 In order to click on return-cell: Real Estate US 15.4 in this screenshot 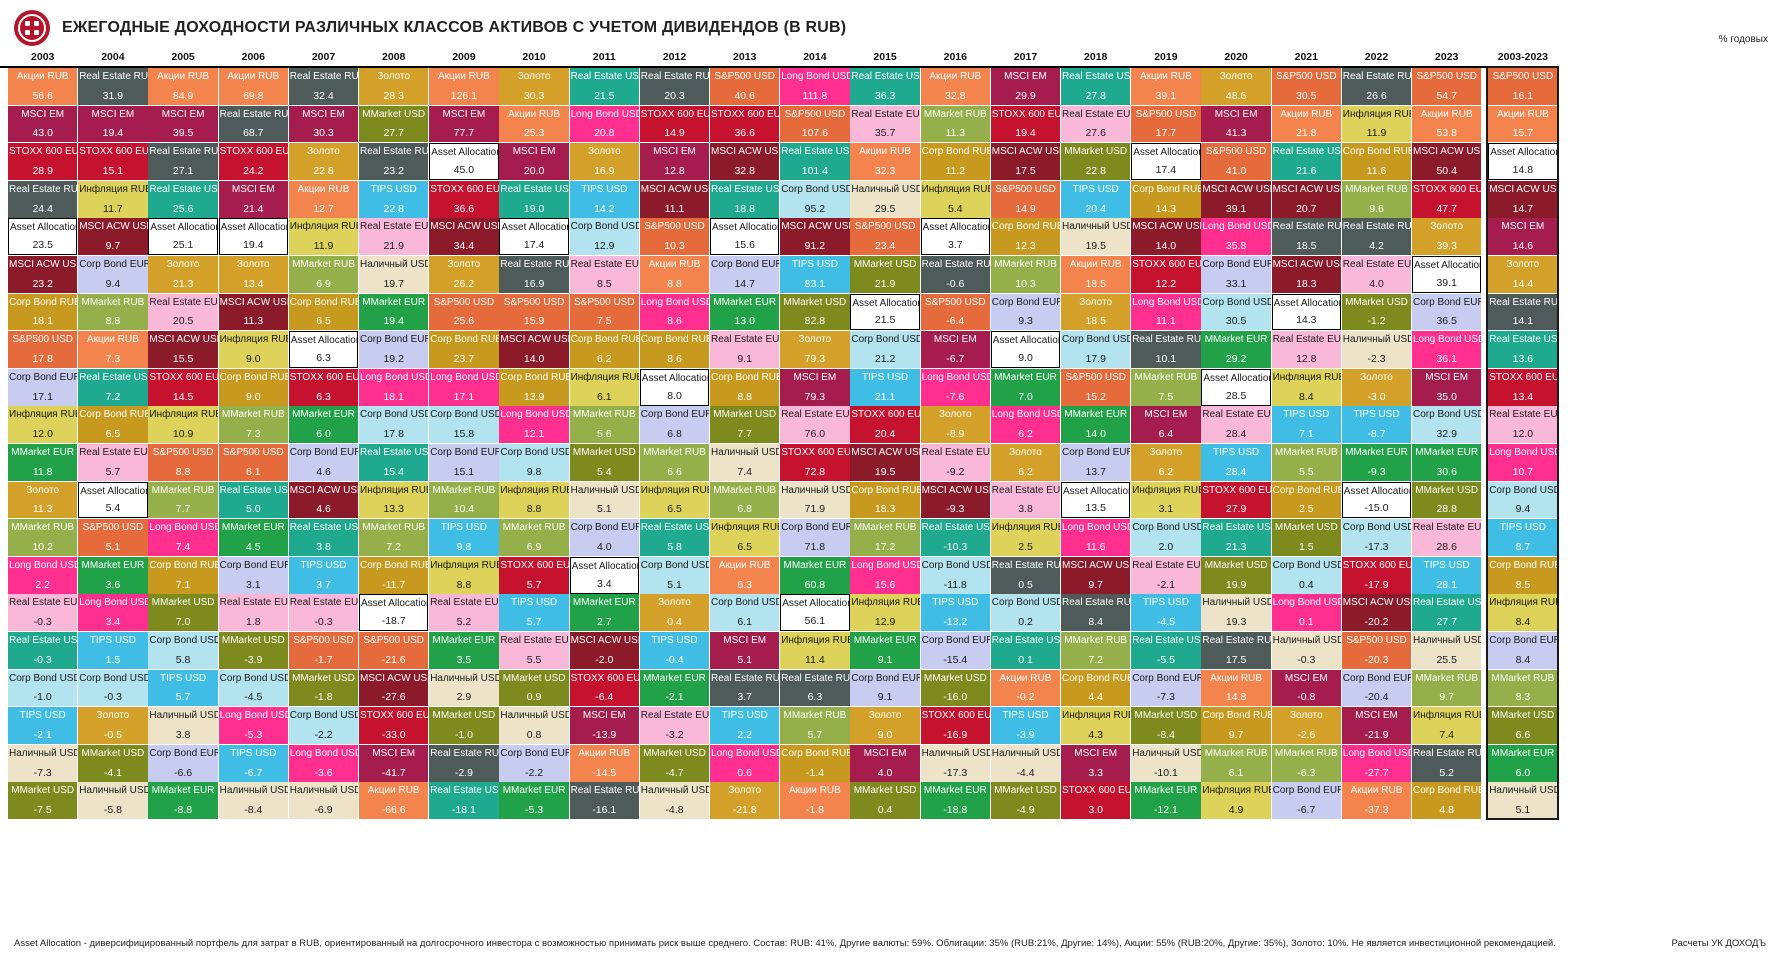, I will do `click(394, 462)`.